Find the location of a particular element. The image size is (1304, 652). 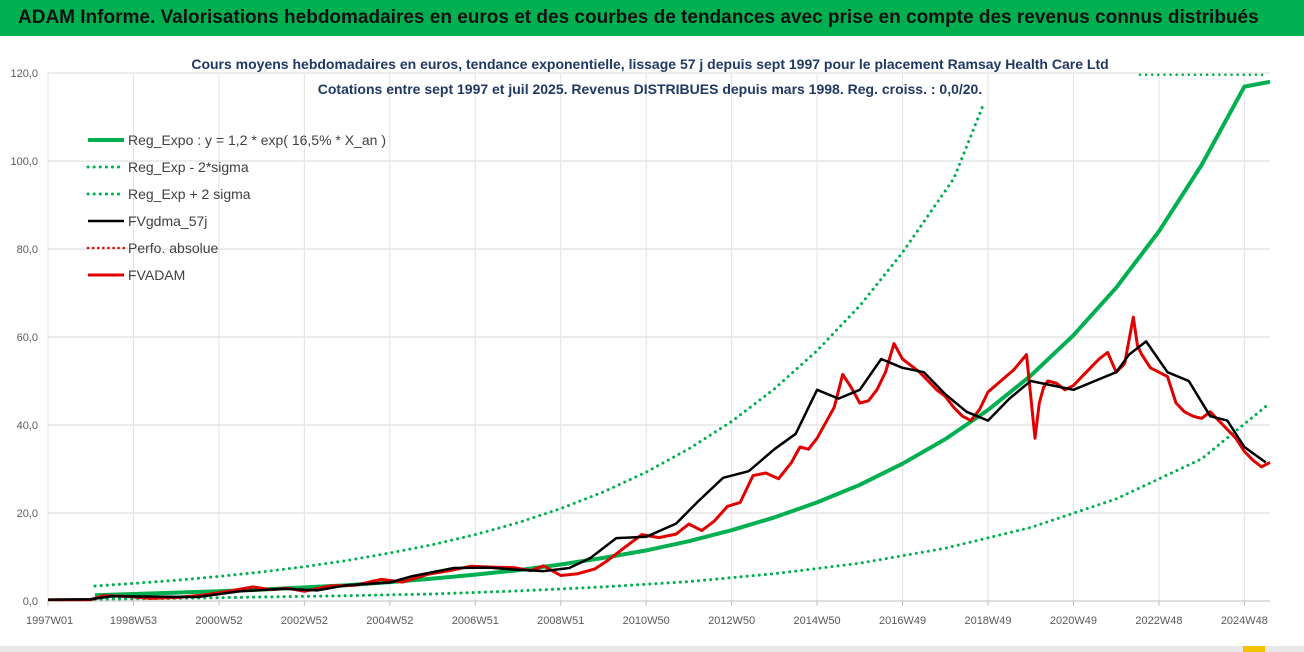

x-tick-label: 2020W49 is located at coordinates (1073, 621).